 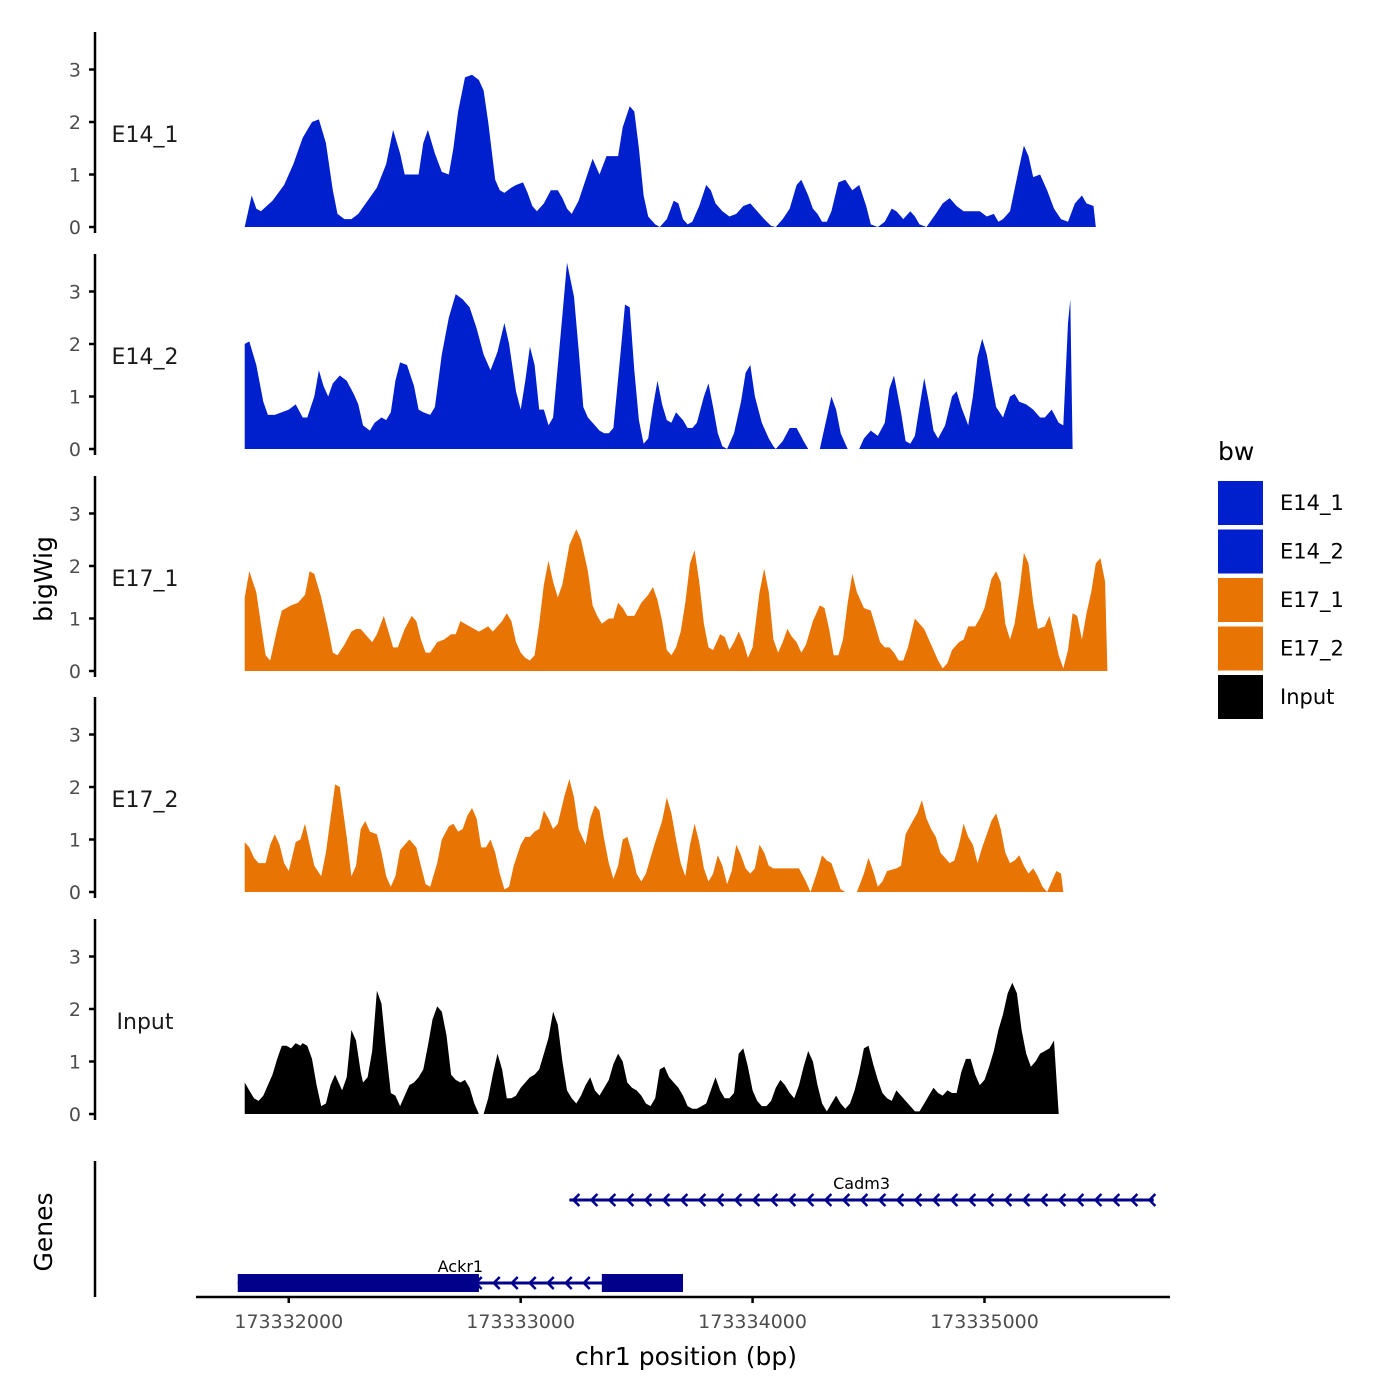 I want to click on gene-cadm3: Cadm3, so click(x=863, y=1190).